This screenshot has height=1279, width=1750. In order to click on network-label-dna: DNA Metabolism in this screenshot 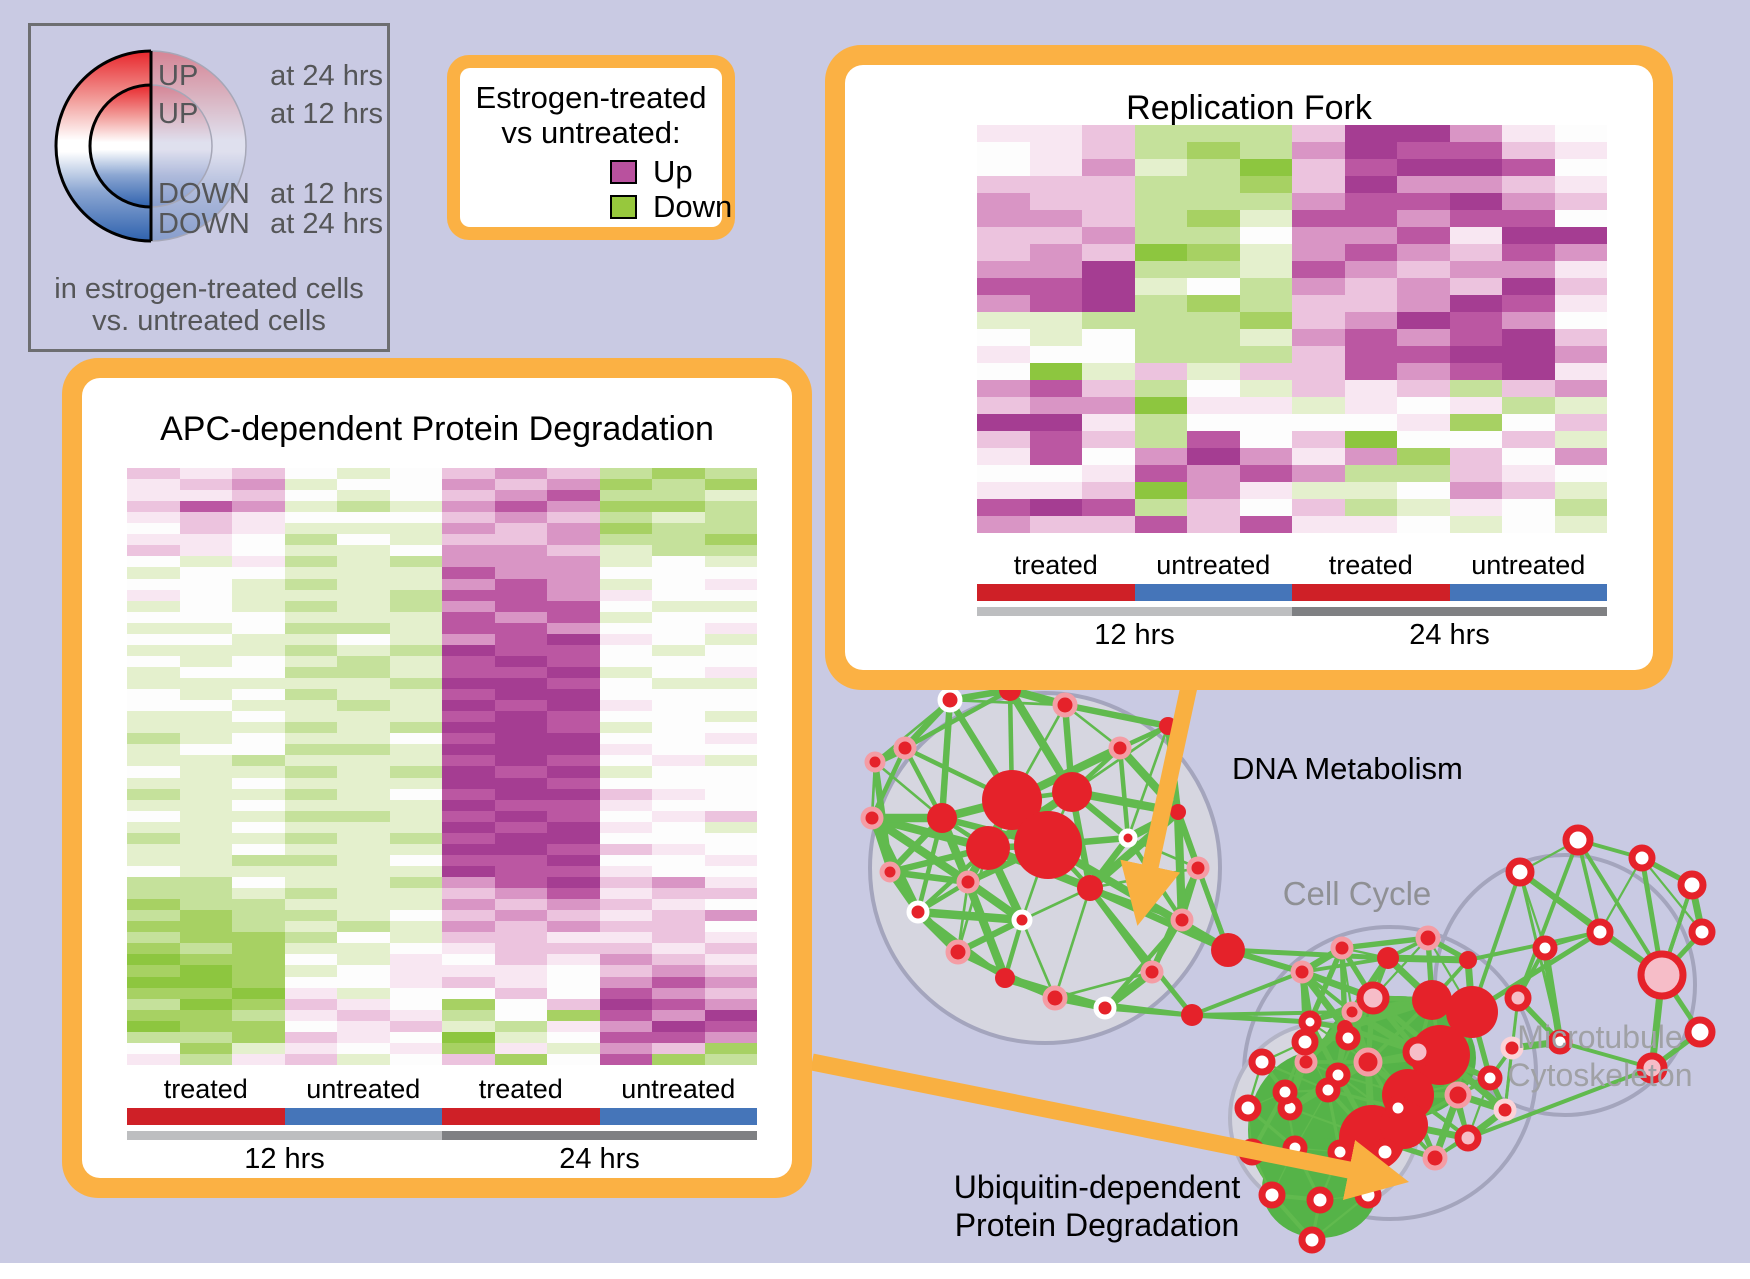, I will do `click(1347, 768)`.